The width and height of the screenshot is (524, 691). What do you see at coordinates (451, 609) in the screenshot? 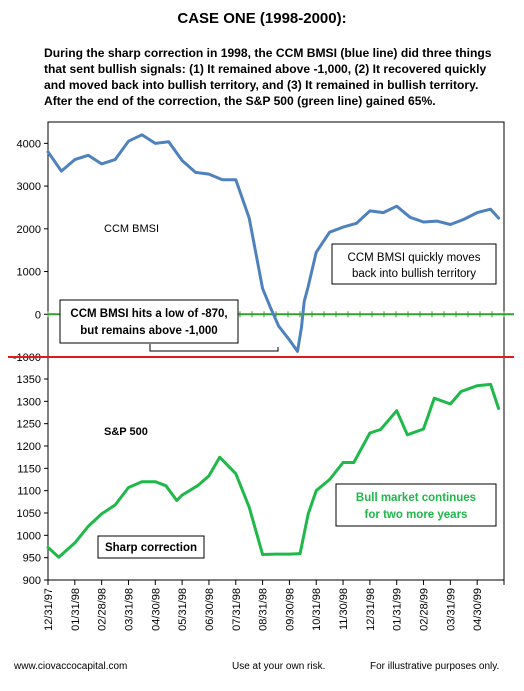
I see `x-axis-label: 03/31/99` at bounding box center [451, 609].